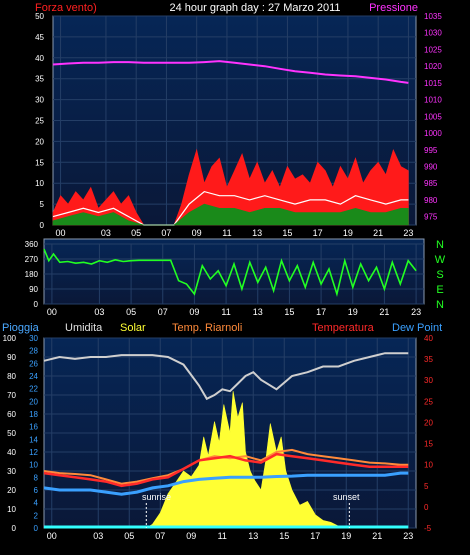  I want to click on pressure-y-tick: 990, so click(431, 166).